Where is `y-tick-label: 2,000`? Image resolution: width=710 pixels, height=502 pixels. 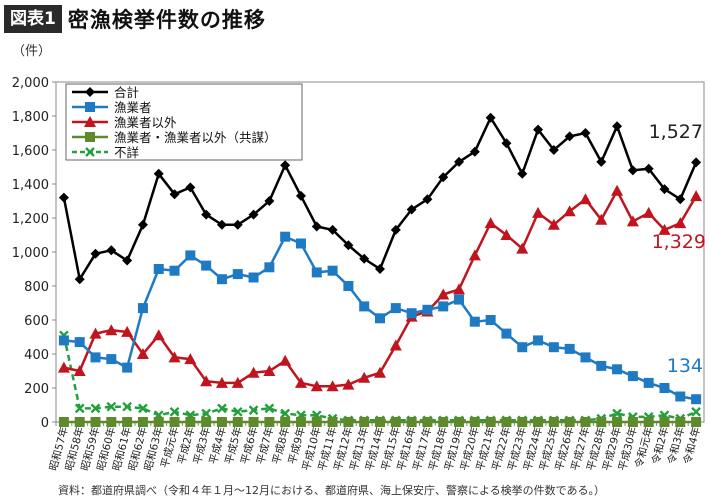 y-tick-label: 2,000 is located at coordinates (30, 83).